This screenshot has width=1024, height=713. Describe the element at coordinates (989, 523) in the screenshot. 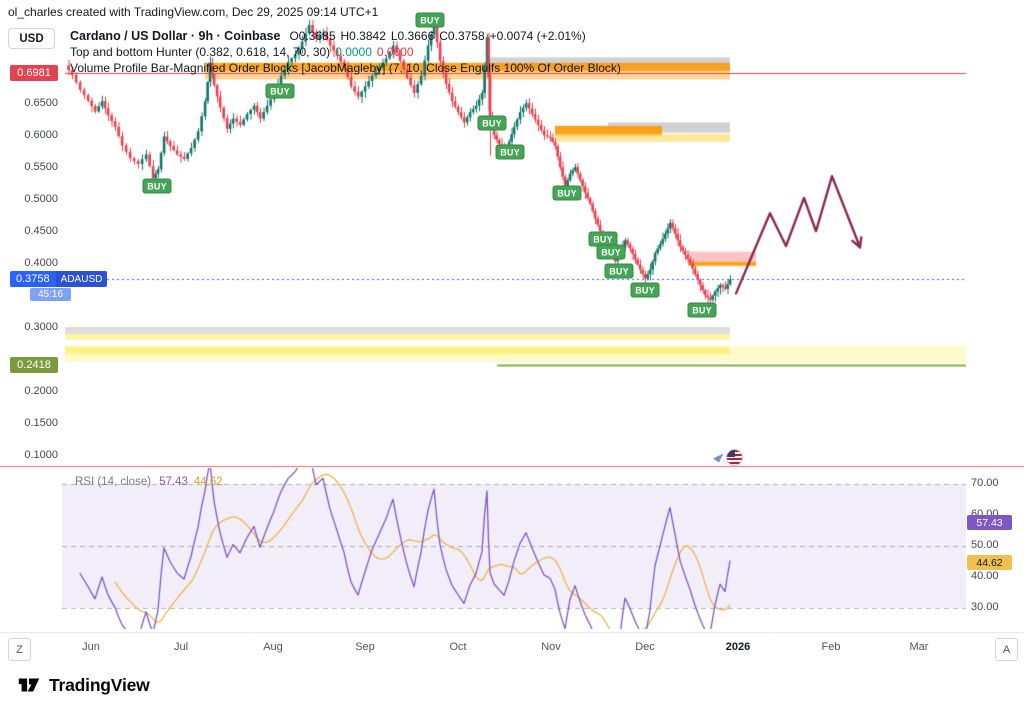

I see `rsi-value-badge: 57.43` at that location.